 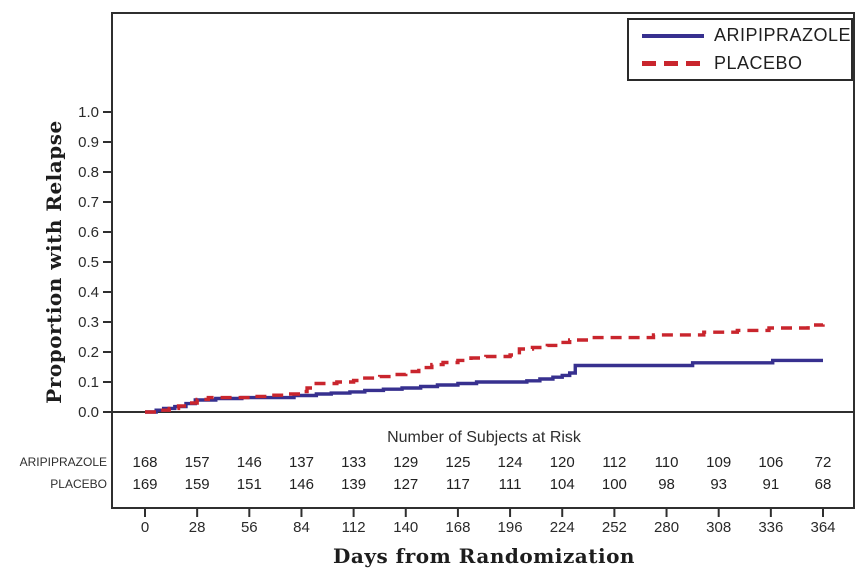 I want to click on risk-count: 124, so click(x=510, y=462).